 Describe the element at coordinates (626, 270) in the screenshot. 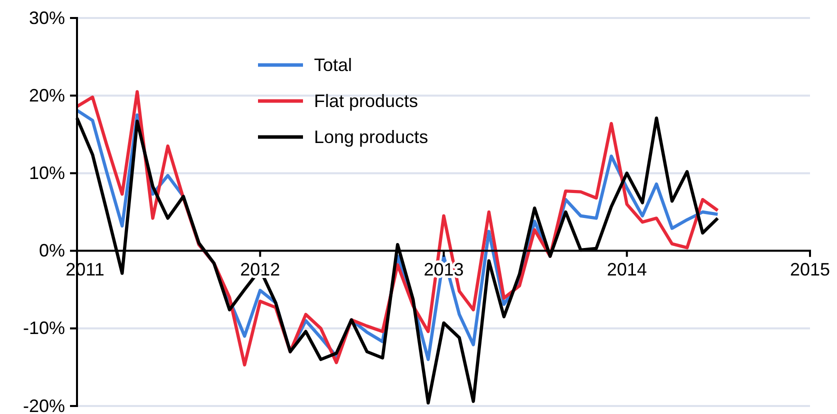

I see `x-tick-label: 2014` at that location.